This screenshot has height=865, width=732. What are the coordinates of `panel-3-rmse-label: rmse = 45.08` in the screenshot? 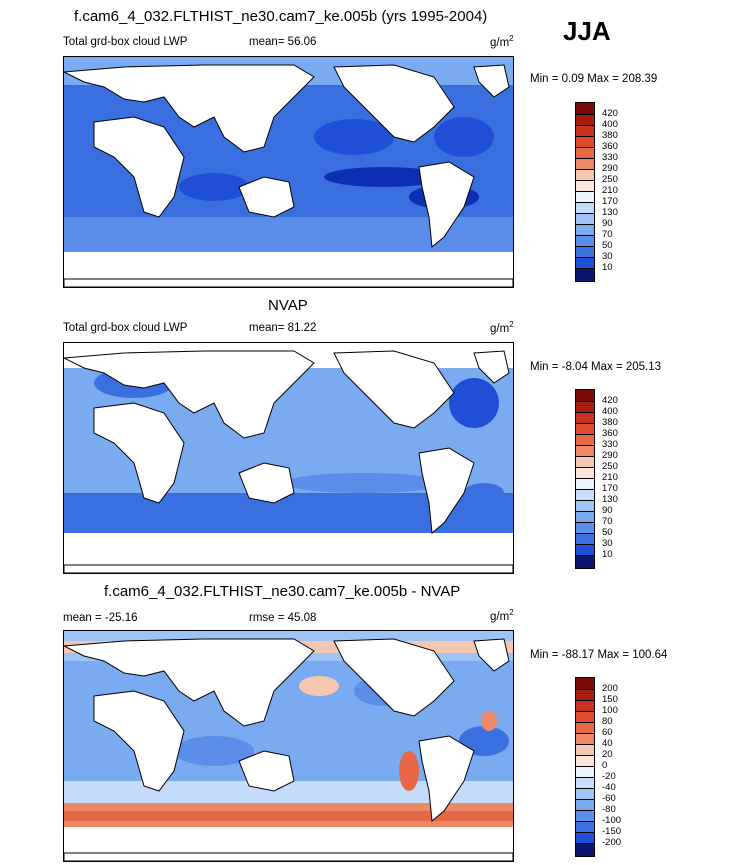 It's located at (283, 618).